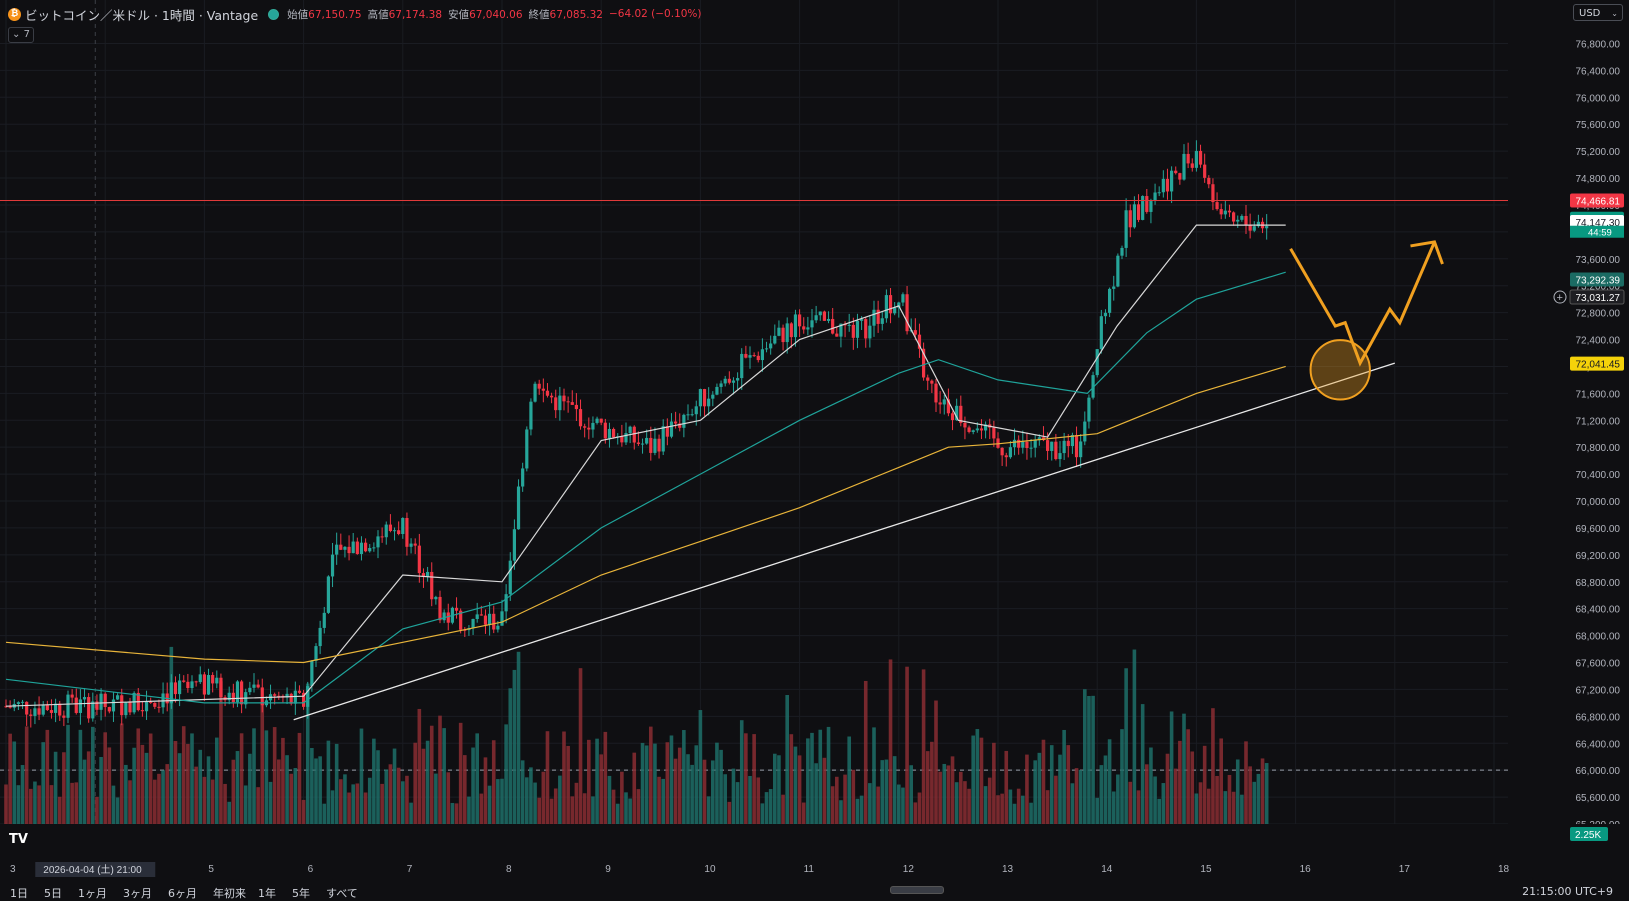 Image resolution: width=1629 pixels, height=901 pixels. What do you see at coordinates (410, 869) in the screenshot?
I see `time-tick-label: 7` at bounding box center [410, 869].